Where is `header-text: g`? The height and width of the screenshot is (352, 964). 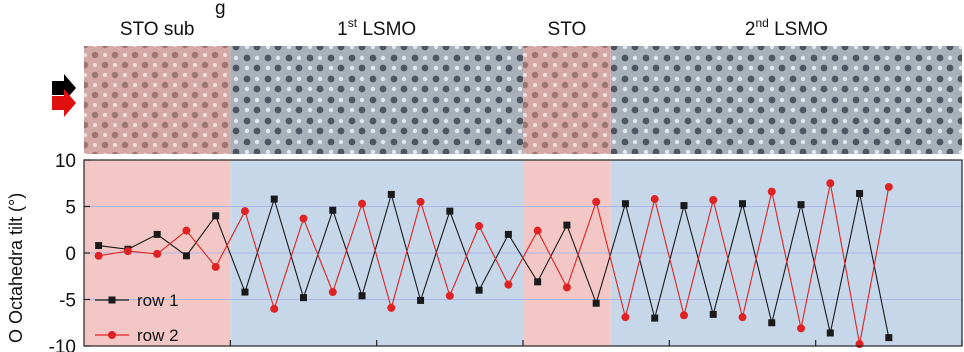 header-text: g is located at coordinates (220, 9).